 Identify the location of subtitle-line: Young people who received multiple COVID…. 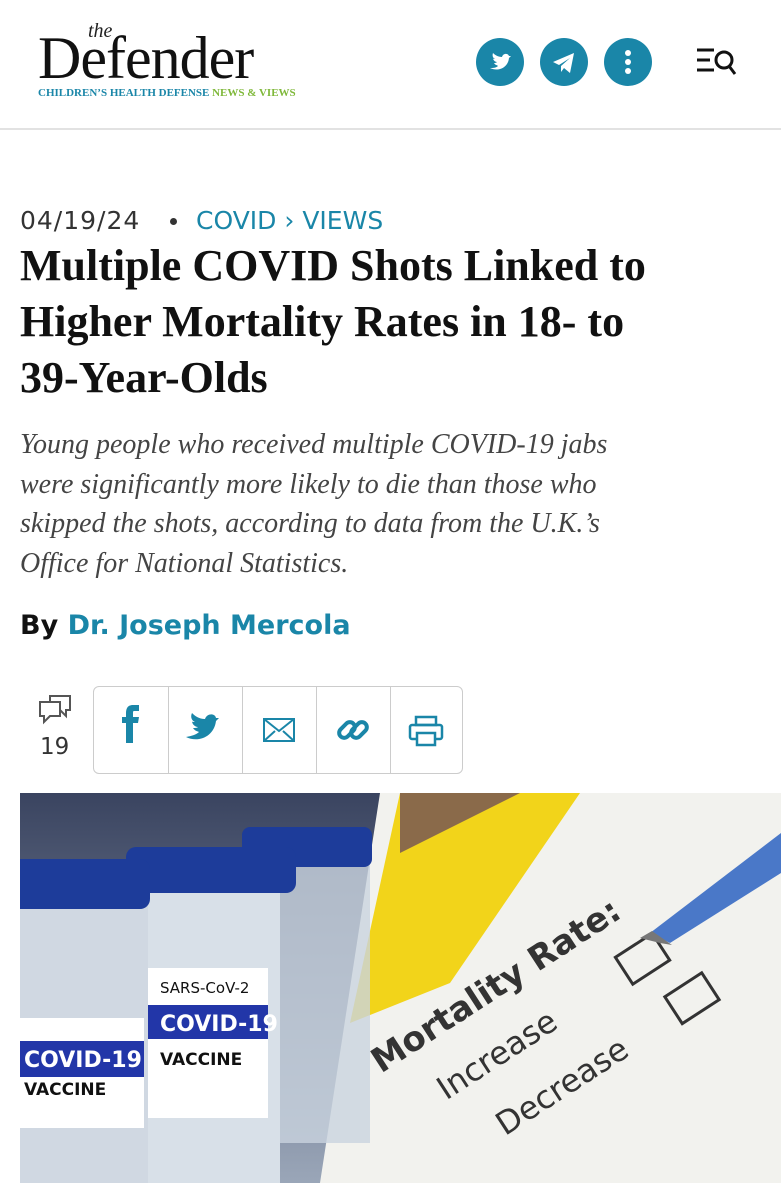
(314, 444).